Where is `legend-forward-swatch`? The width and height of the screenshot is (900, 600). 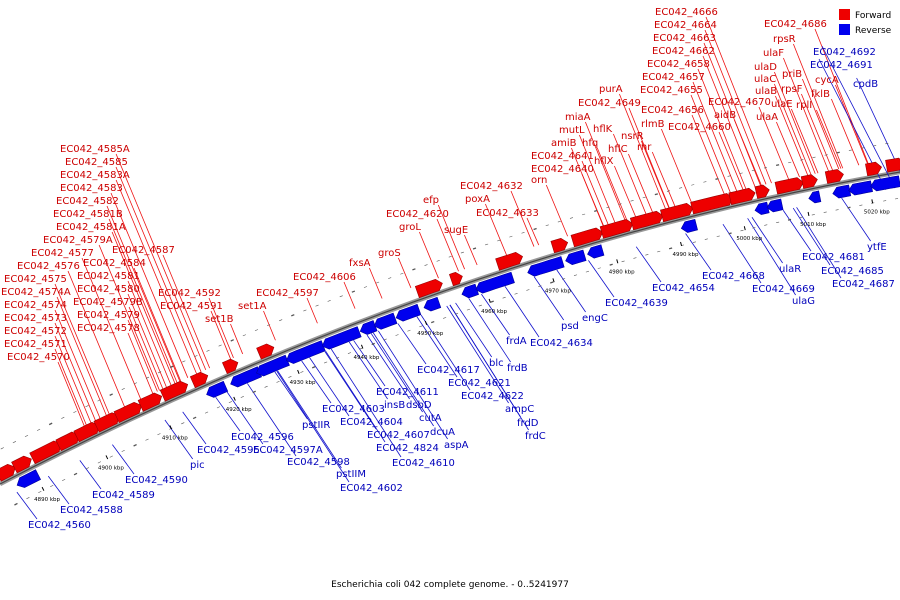
legend-forward-swatch is located at coordinates (844, 14).